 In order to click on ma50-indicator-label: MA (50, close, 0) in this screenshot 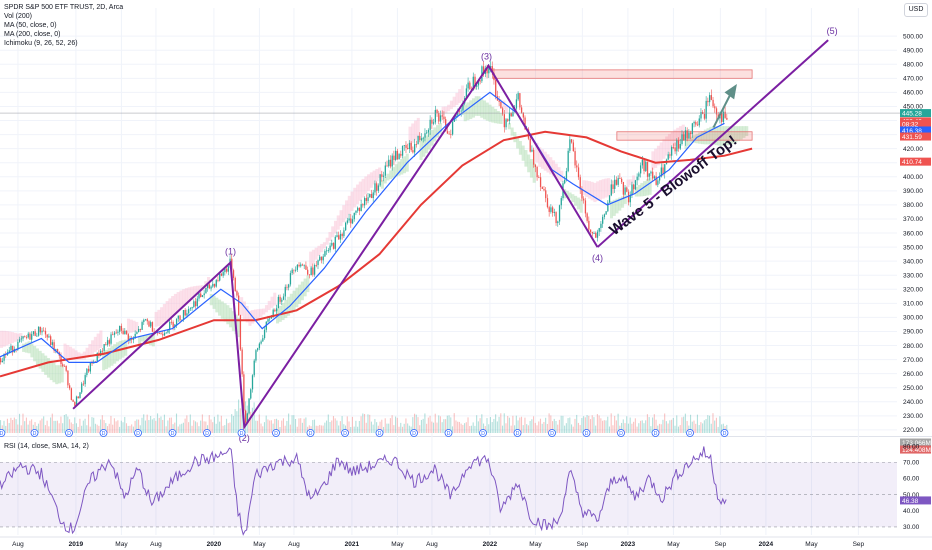, I will do `click(30, 25)`.